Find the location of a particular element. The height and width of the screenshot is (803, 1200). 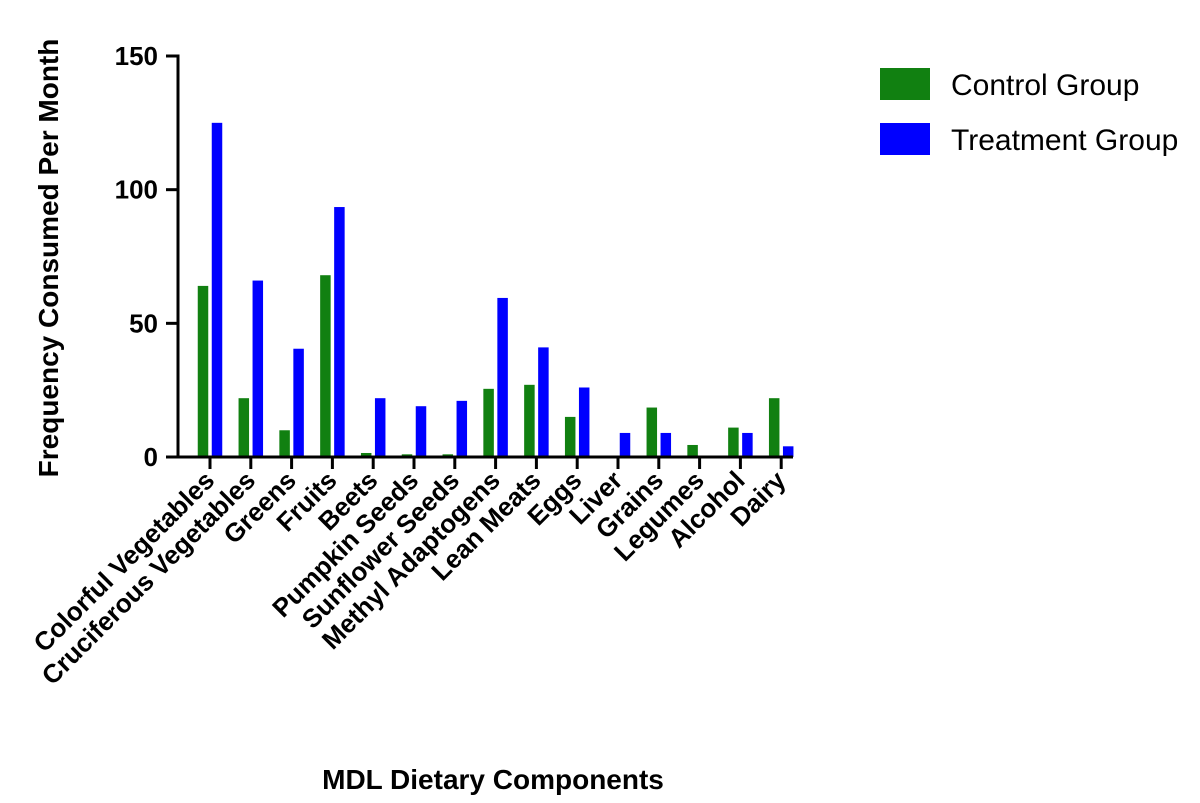

y-tick-label: 0 is located at coordinates (151, 457).